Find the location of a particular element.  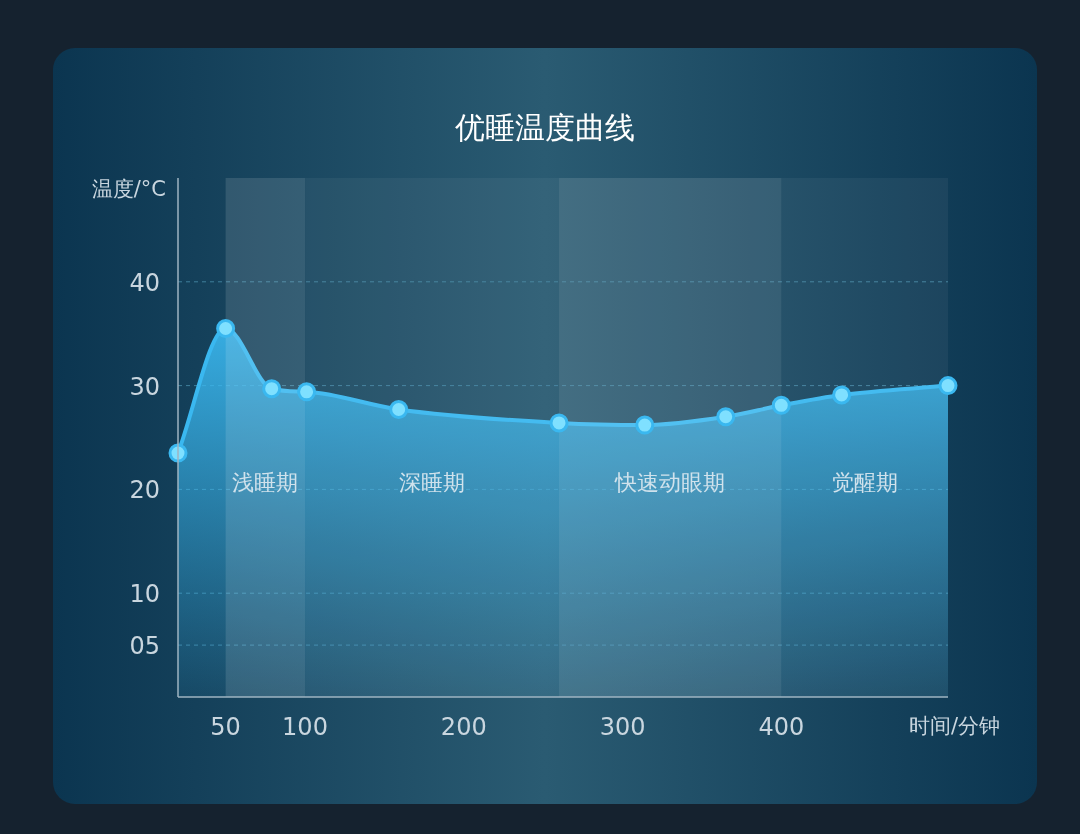

x-tick-label: 100 is located at coordinates (305, 727).